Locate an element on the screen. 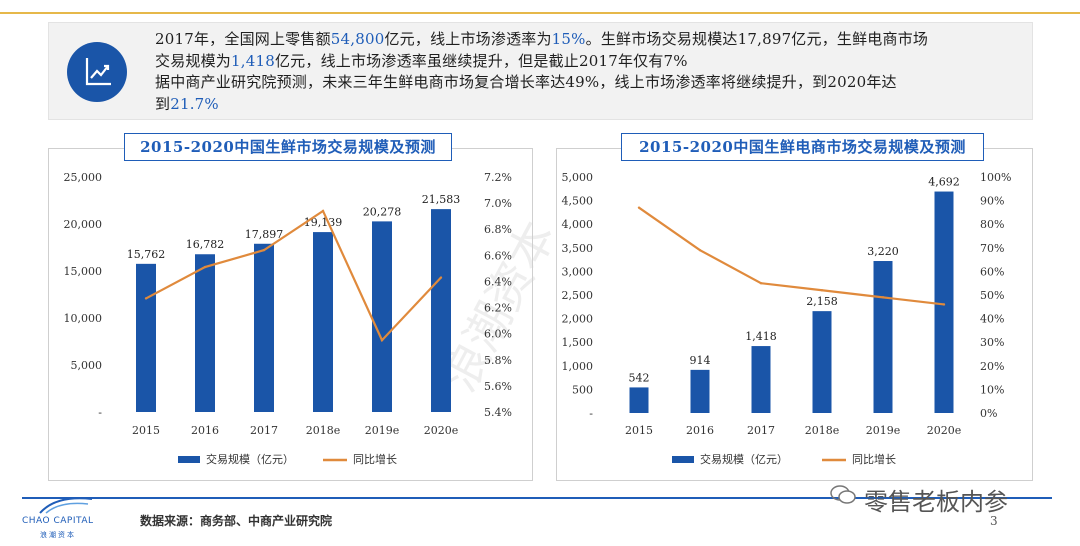 The height and width of the screenshot is (546, 1080). top-rule is located at coordinates (540, 13).